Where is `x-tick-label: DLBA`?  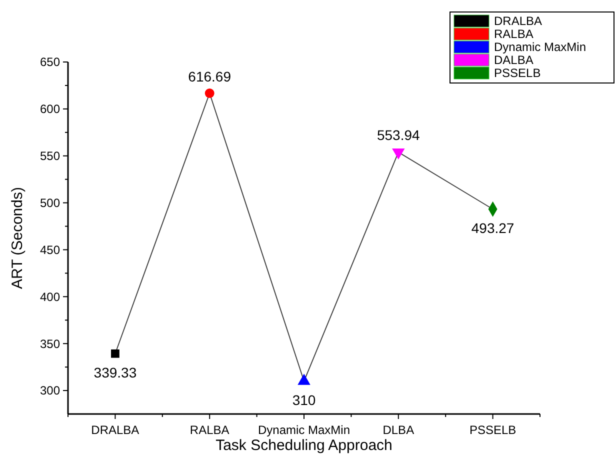 x-tick-label: DLBA is located at coordinates (398, 430).